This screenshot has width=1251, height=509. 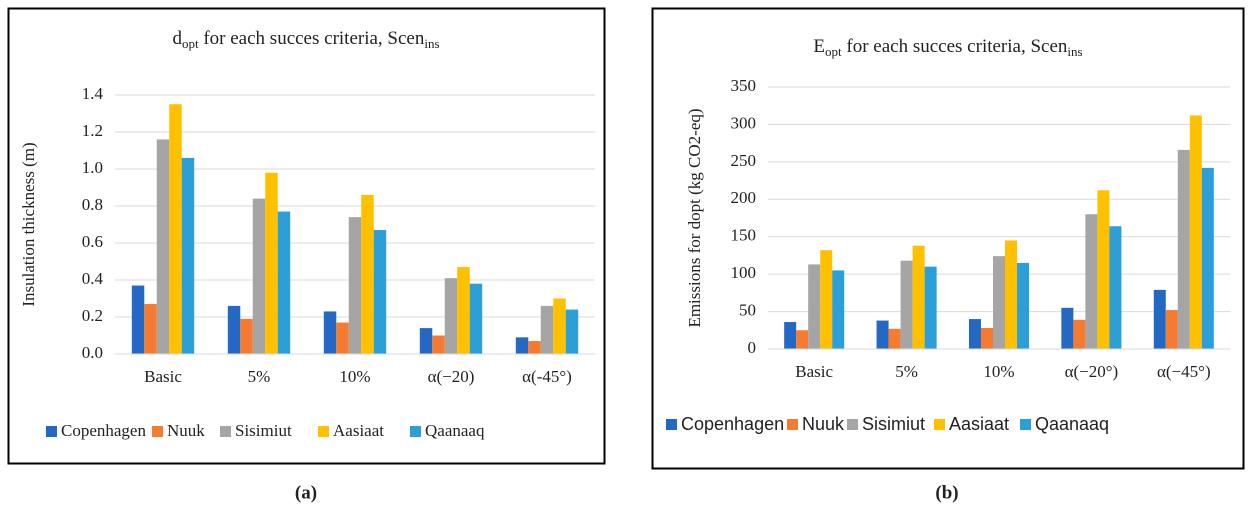 What do you see at coordinates (92, 130) in the screenshot?
I see `y-tick-label: 1.2` at bounding box center [92, 130].